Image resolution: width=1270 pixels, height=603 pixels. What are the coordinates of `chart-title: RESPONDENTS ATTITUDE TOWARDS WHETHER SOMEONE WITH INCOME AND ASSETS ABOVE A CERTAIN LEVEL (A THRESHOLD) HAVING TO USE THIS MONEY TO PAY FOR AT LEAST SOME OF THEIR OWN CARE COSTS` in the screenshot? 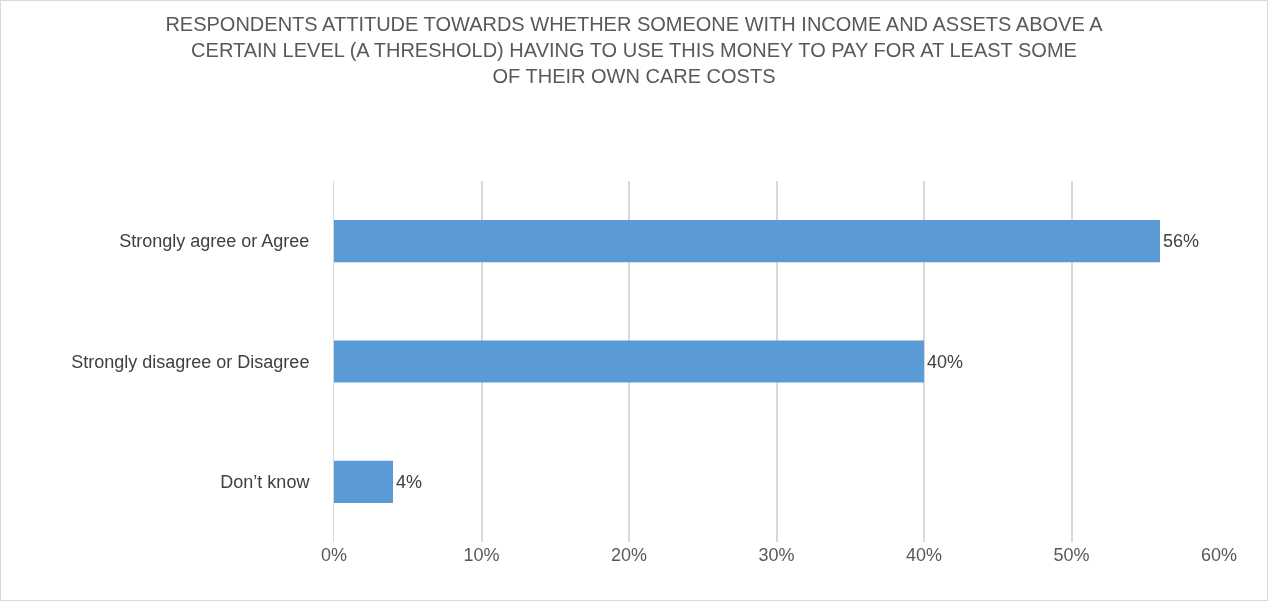 It's located at (634, 49).